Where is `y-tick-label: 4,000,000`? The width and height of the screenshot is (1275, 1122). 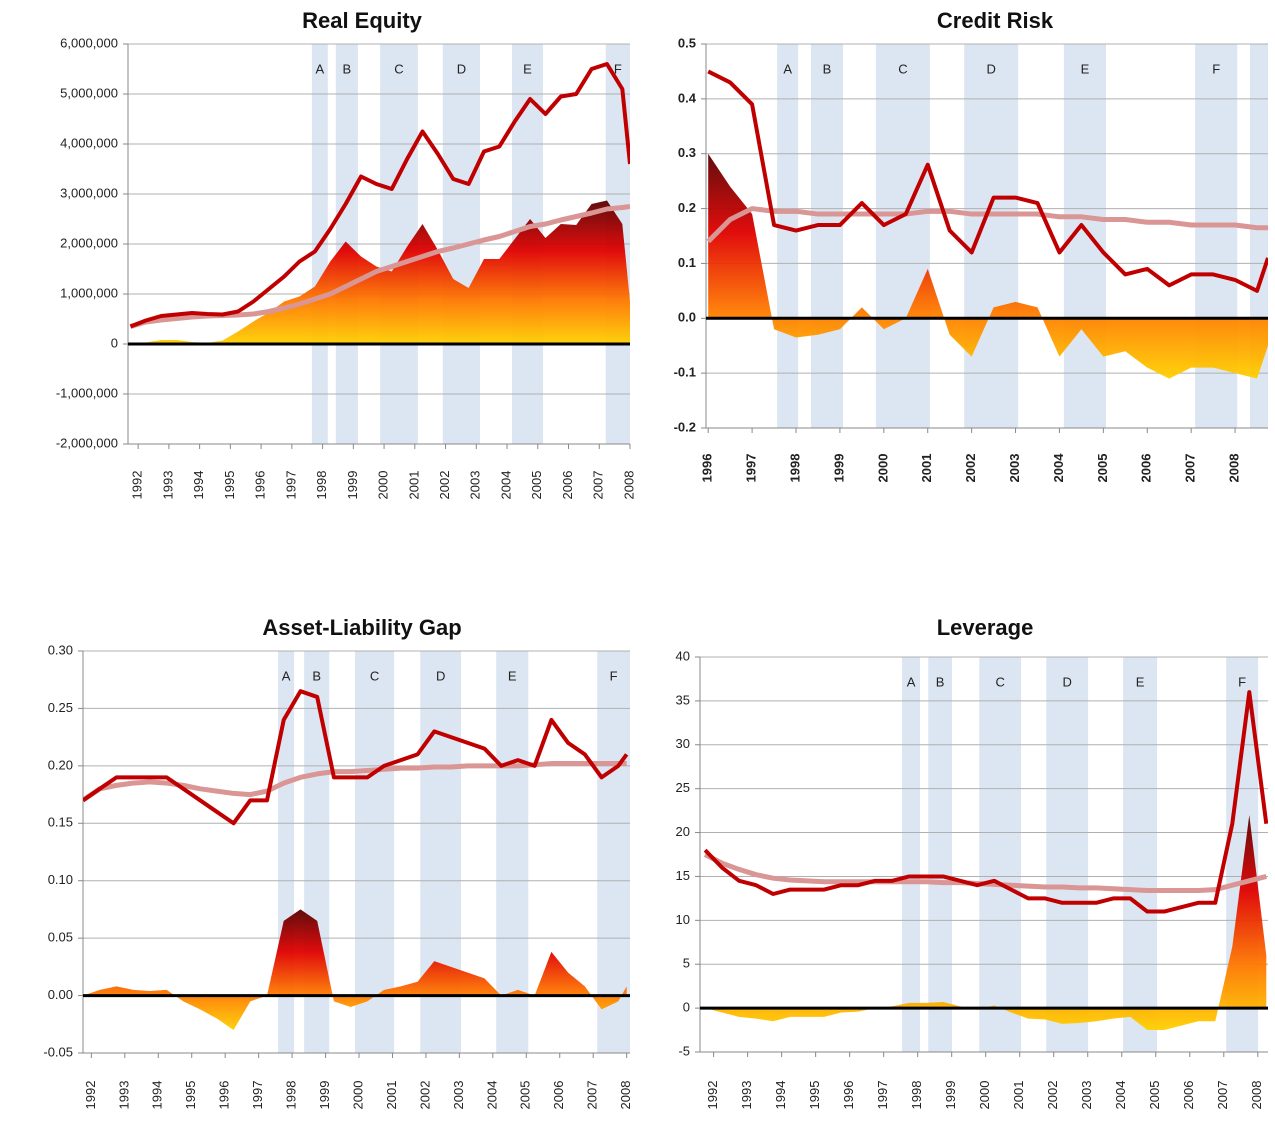 y-tick-label: 4,000,000 is located at coordinates (89, 142).